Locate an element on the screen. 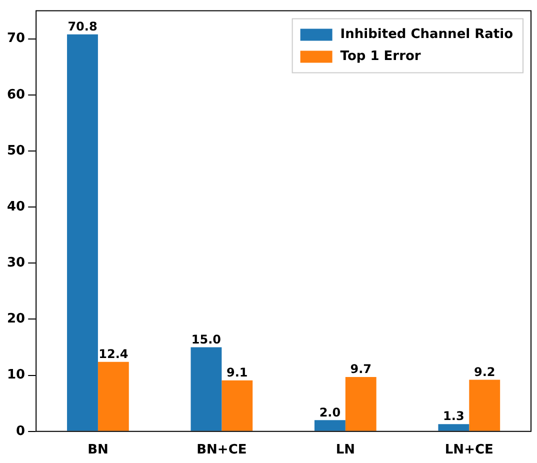  legend-label: Top 1 Error is located at coordinates (381, 56).